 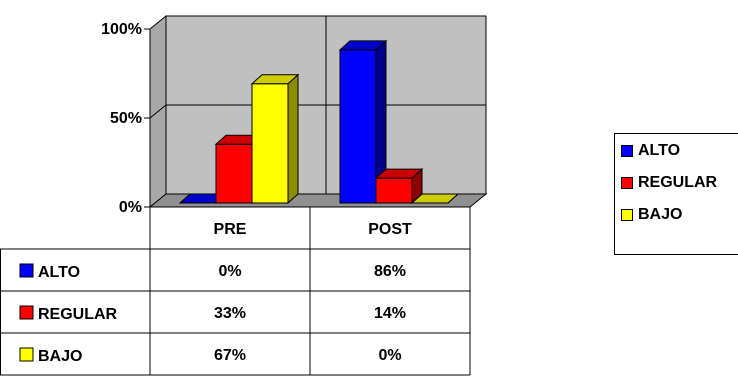 I want to click on table-row-label: ALTO, so click(x=59, y=272).